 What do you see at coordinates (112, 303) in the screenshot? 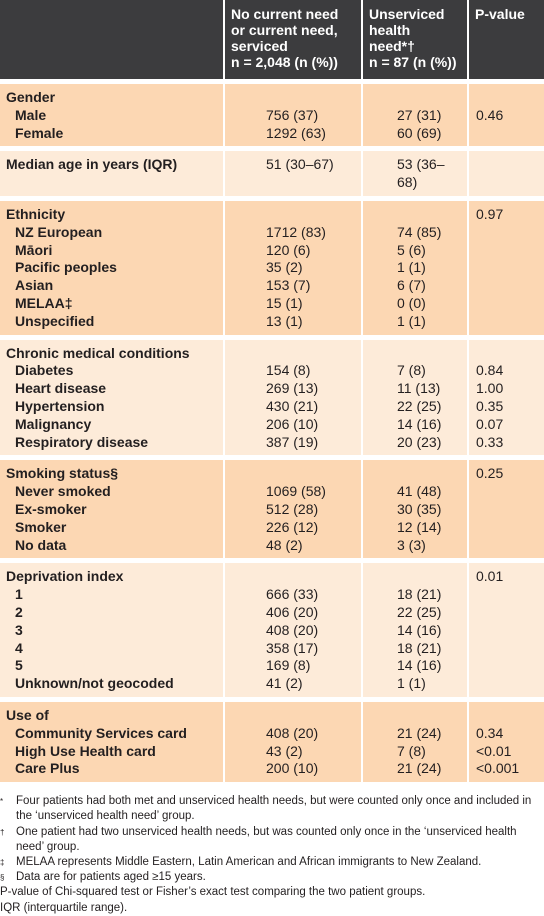
I see `row-label: MELAA‡` at bounding box center [112, 303].